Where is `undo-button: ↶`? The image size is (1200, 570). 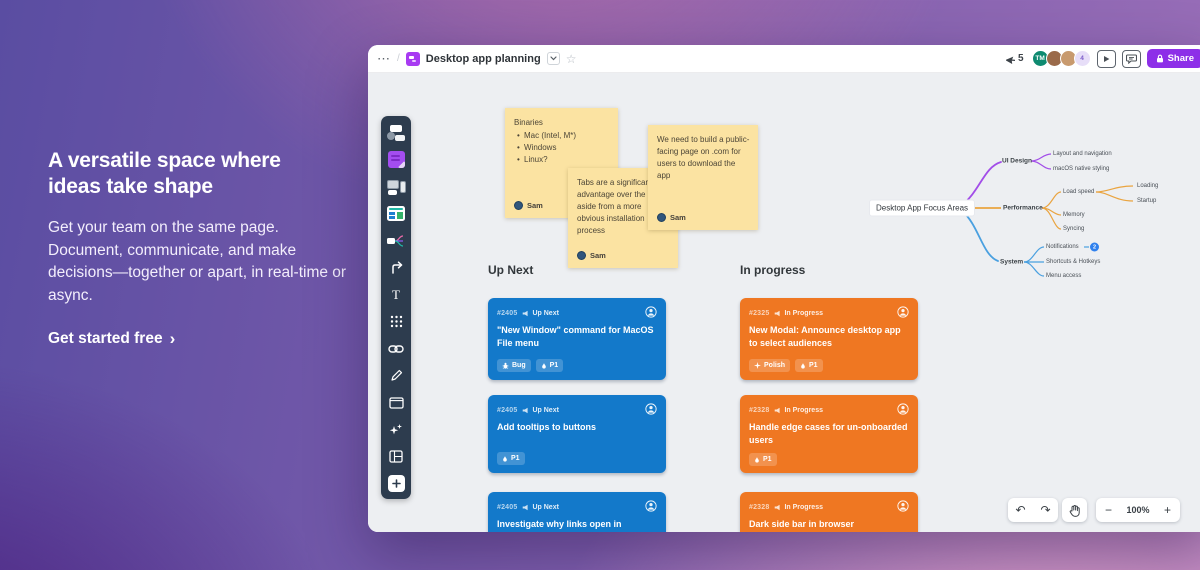 undo-button: ↶ is located at coordinates (1020, 510).